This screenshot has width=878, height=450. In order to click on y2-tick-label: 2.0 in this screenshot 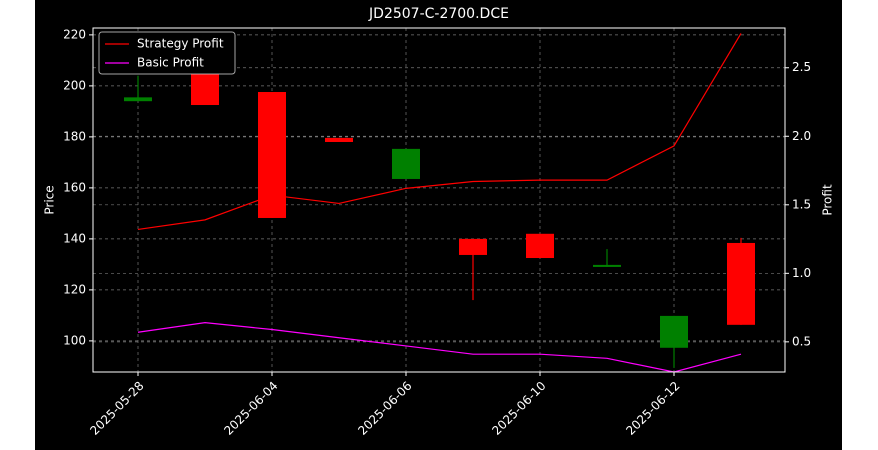, I will do `click(801, 136)`.